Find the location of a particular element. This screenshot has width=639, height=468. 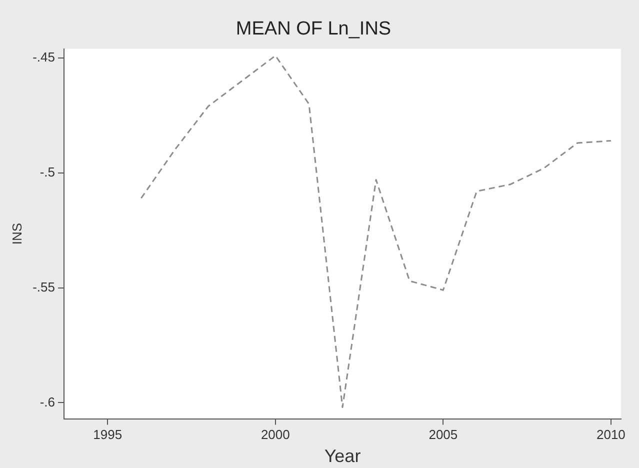

x-tick-label: 1995 is located at coordinates (107, 434).